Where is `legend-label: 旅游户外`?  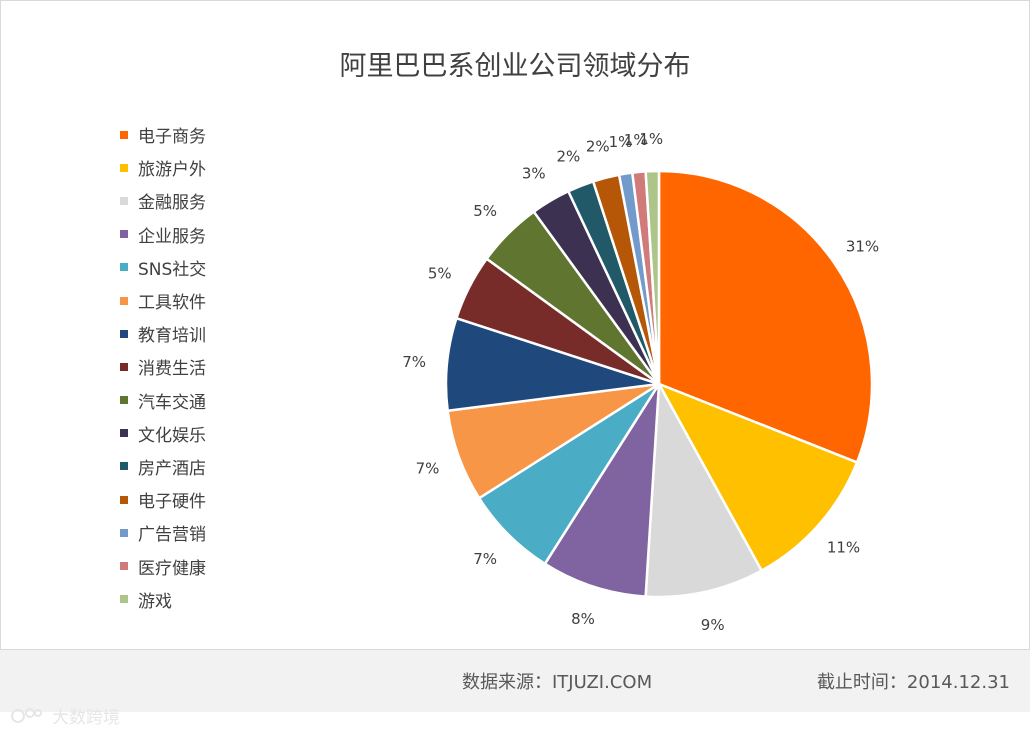
legend-label: 旅游户外 is located at coordinates (172, 170).